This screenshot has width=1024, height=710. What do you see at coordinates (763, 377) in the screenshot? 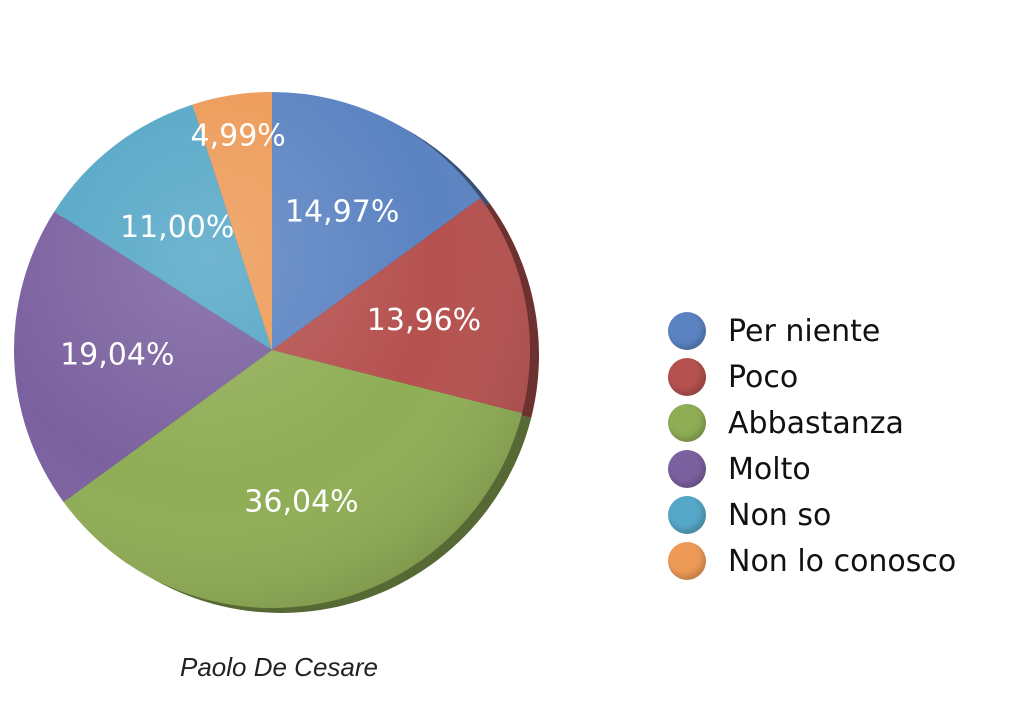
I see `legend-label-poco: Poco` at bounding box center [763, 377].